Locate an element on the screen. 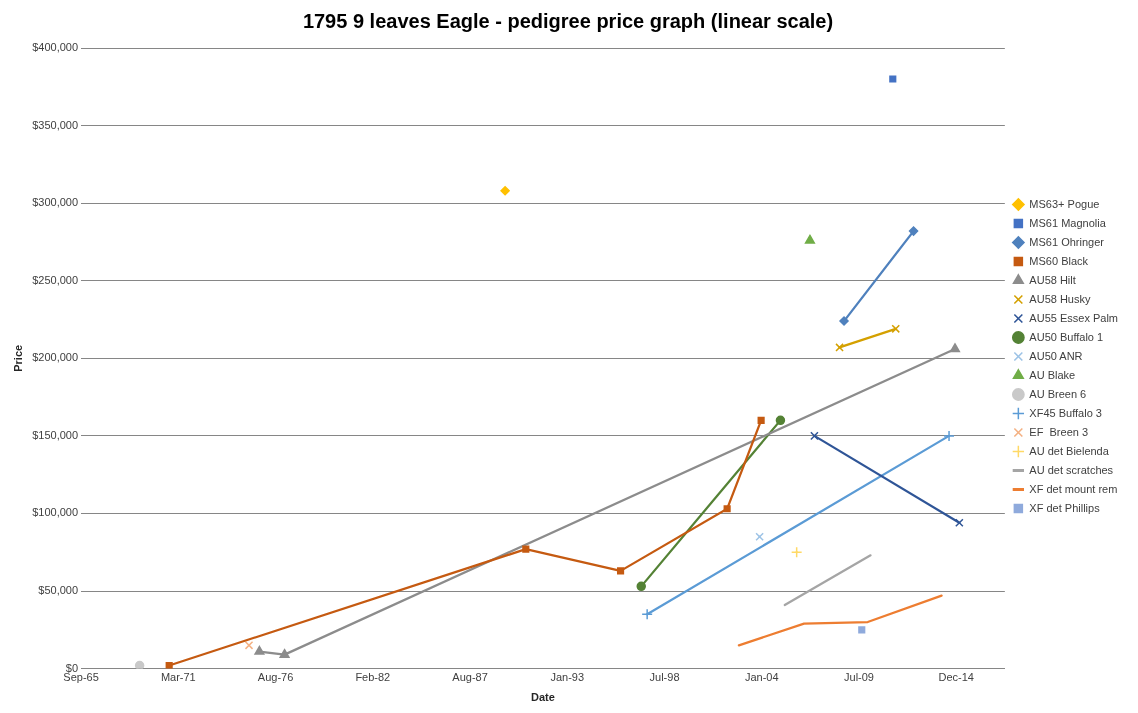 The image size is (1138, 713). y-tick-label: $300,000 is located at coordinates (55, 202).